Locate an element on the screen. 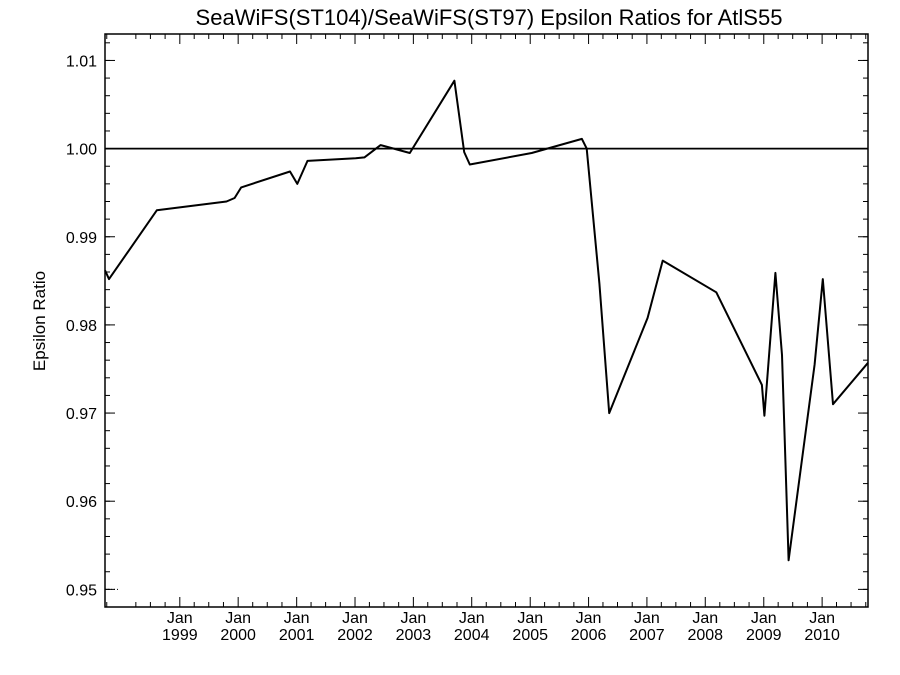 This screenshot has width=900, height=675. y-tick-label: 0.98 is located at coordinates (81, 326).